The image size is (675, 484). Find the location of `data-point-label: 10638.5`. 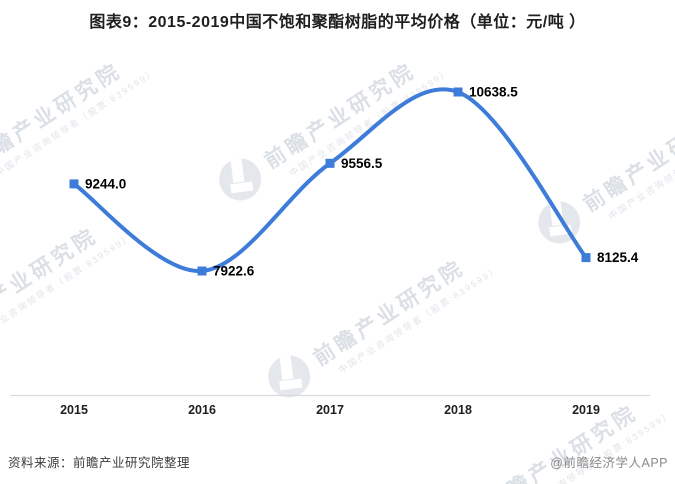

data-point-label: 10638.5 is located at coordinates (493, 92).